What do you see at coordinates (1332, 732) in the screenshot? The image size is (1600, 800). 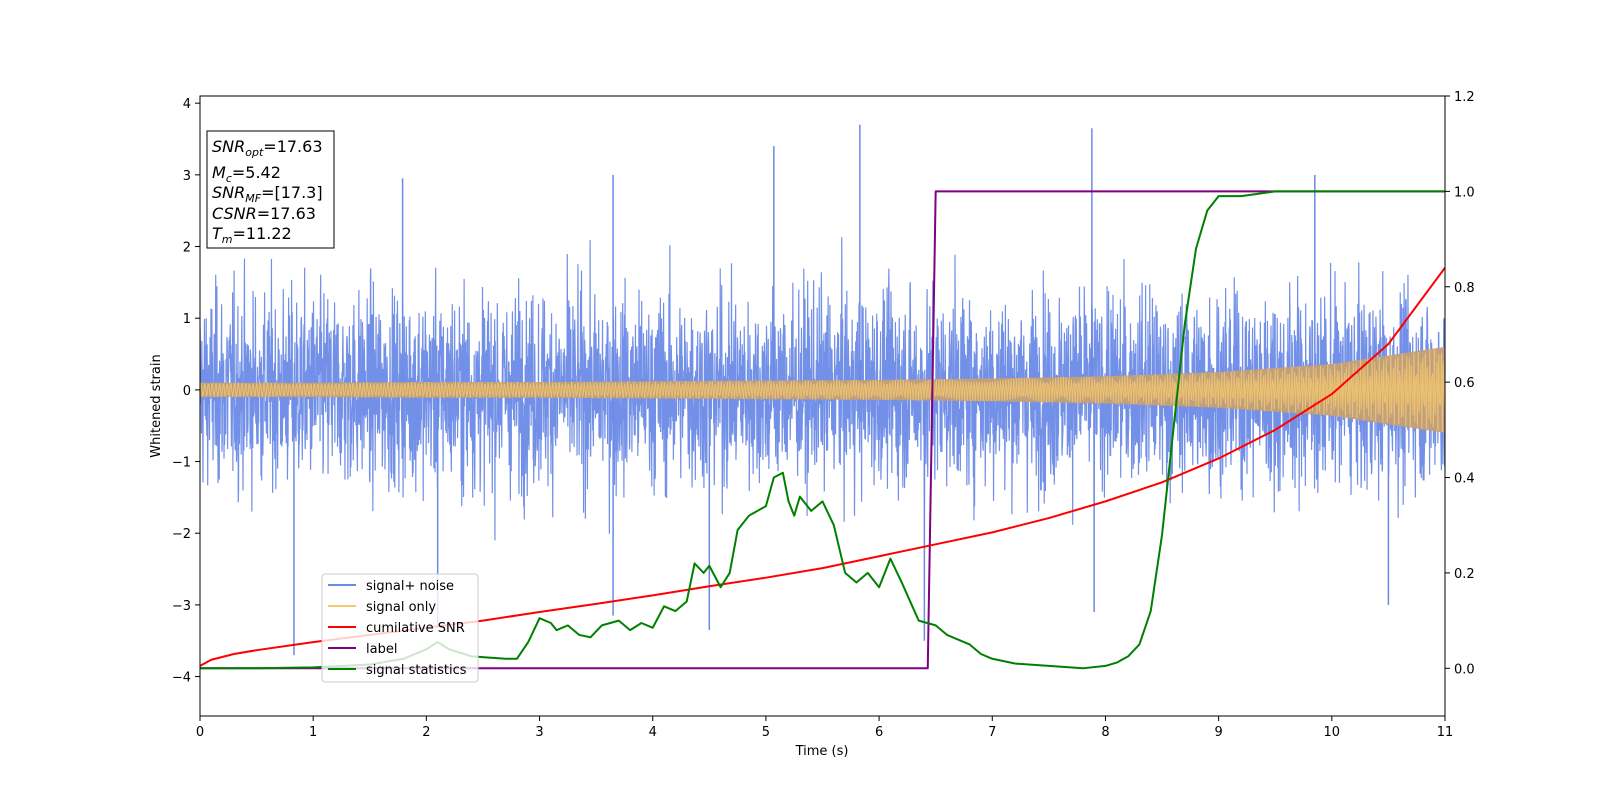 I see `x-tick-label: 10` at bounding box center [1332, 732].